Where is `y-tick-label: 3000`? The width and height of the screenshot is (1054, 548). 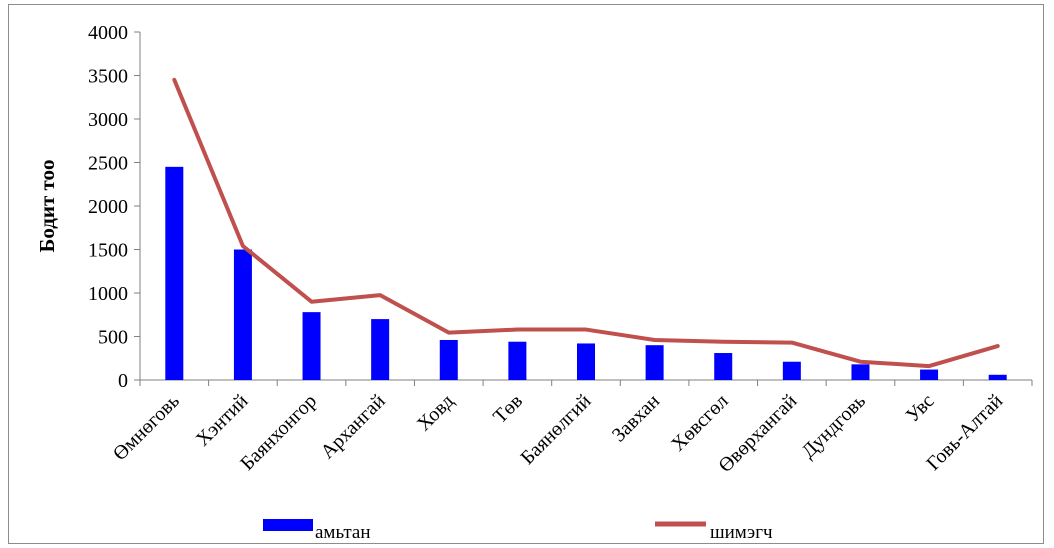 y-tick-label: 3000 is located at coordinates (108, 120).